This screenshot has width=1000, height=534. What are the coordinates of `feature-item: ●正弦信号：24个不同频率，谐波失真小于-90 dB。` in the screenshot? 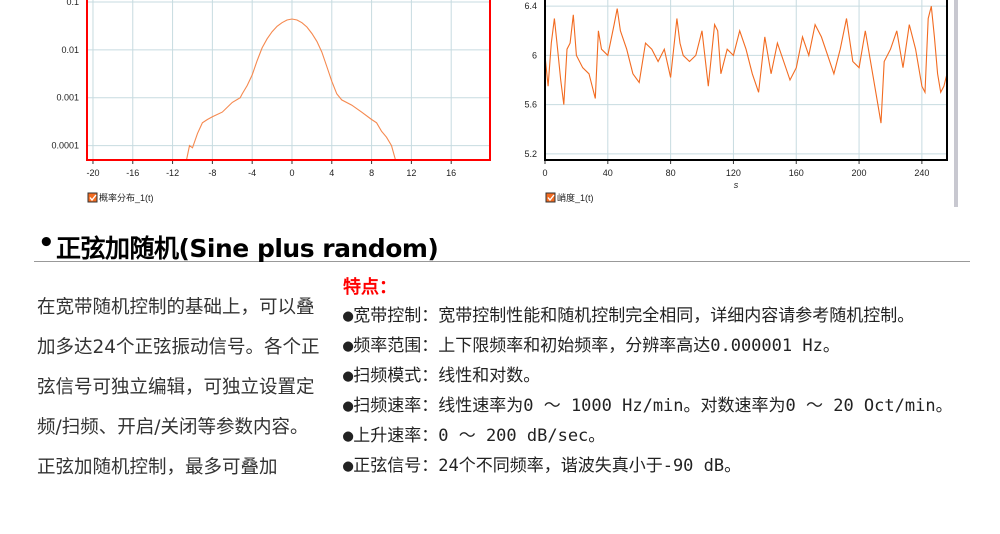 It's located at (542, 466).